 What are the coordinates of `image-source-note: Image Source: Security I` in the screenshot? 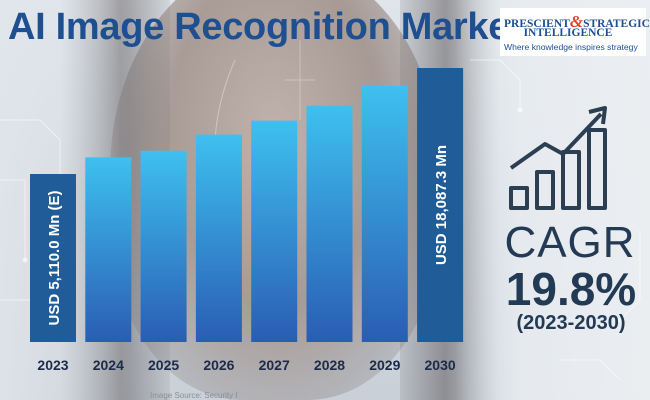 It's located at (194, 395).